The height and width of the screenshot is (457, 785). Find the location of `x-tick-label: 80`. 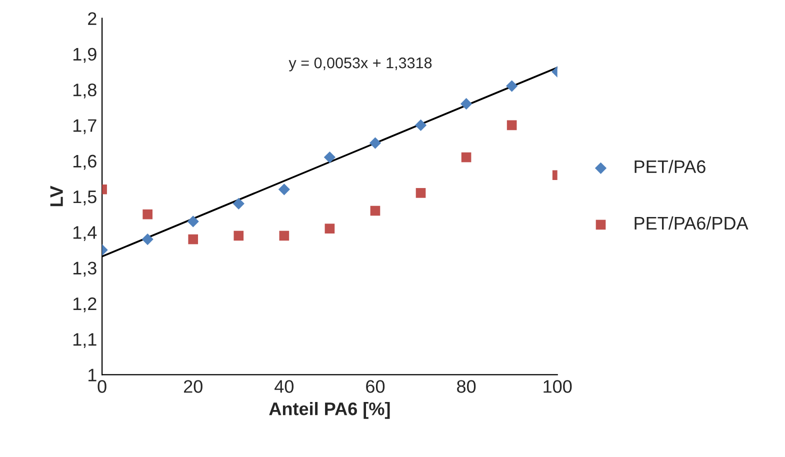

x-tick-label: 80 is located at coordinates (466, 386).